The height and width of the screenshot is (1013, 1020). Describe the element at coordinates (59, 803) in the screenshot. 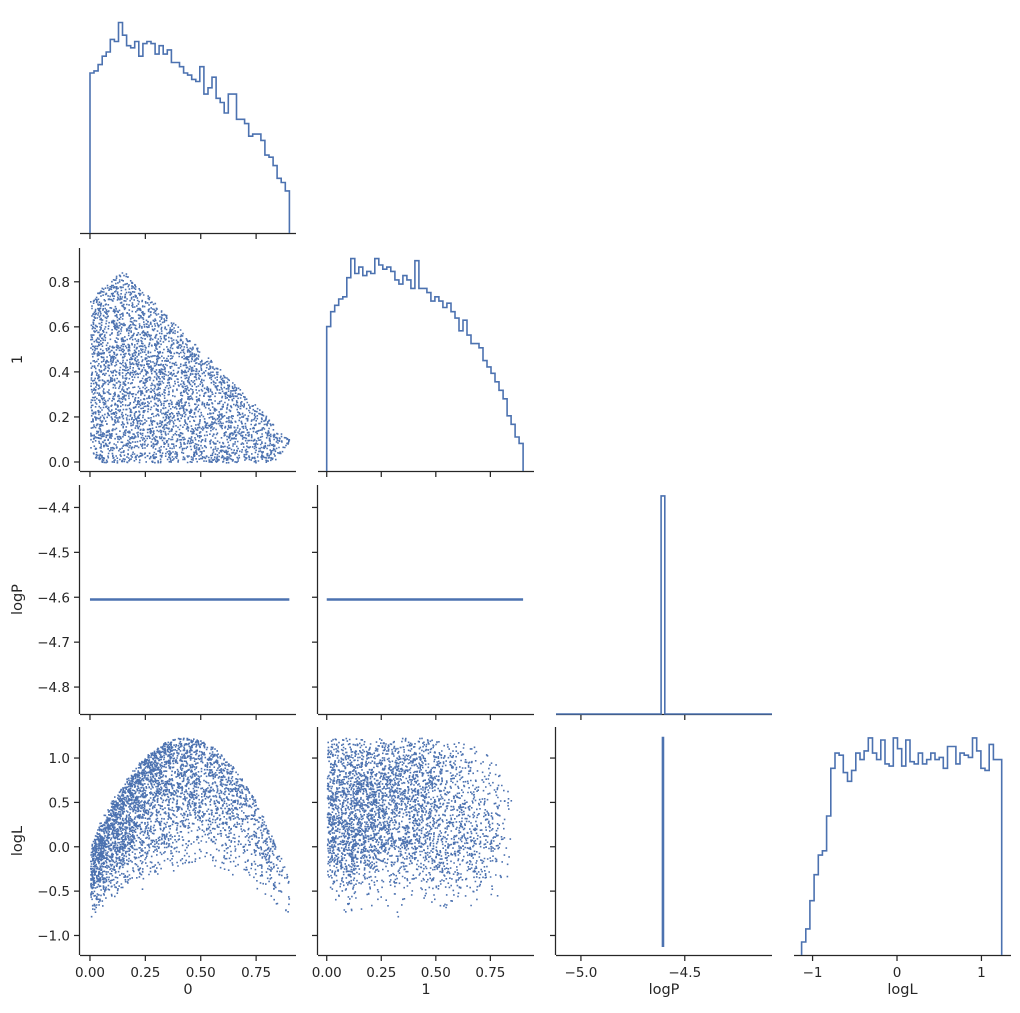

I see `y-tick-label: 0.5` at that location.